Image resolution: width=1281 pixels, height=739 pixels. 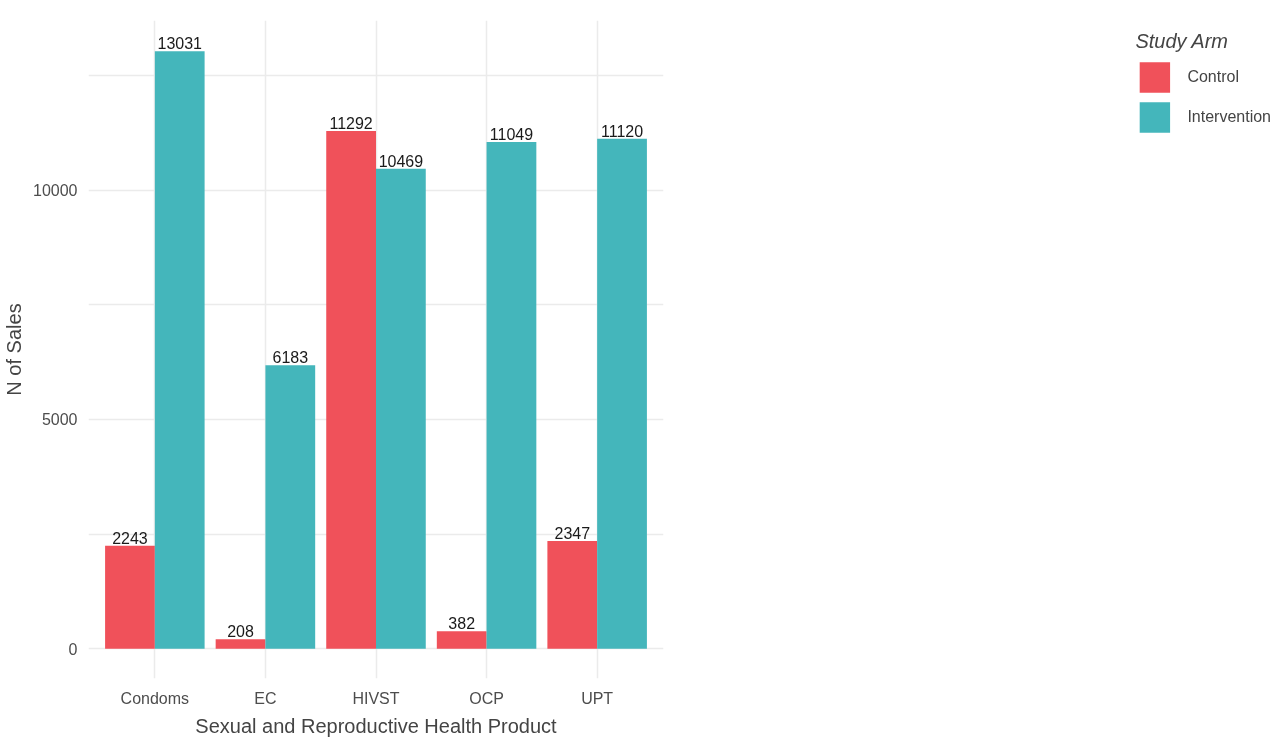 What do you see at coordinates (130, 538) in the screenshot?
I see `data-label: 2243` at bounding box center [130, 538].